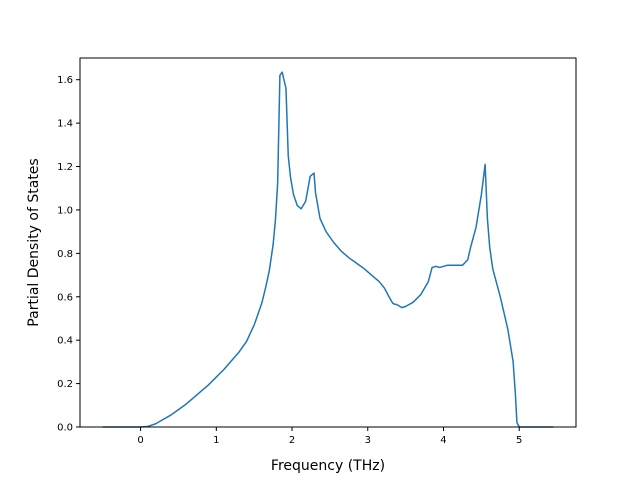 The width and height of the screenshot is (640, 480). What do you see at coordinates (65, 341) in the screenshot?
I see `y-tick-label: 0.4` at bounding box center [65, 341].